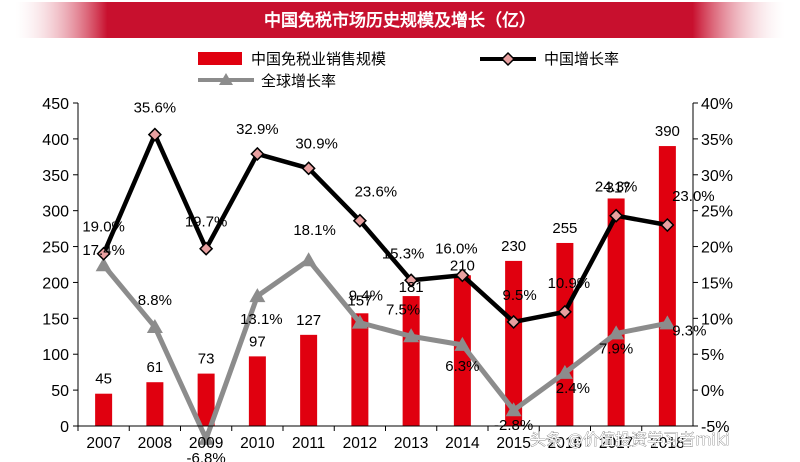  Describe the element at coordinates (55, 176) in the screenshot. I see `left-tick-label-7: 350` at that location.